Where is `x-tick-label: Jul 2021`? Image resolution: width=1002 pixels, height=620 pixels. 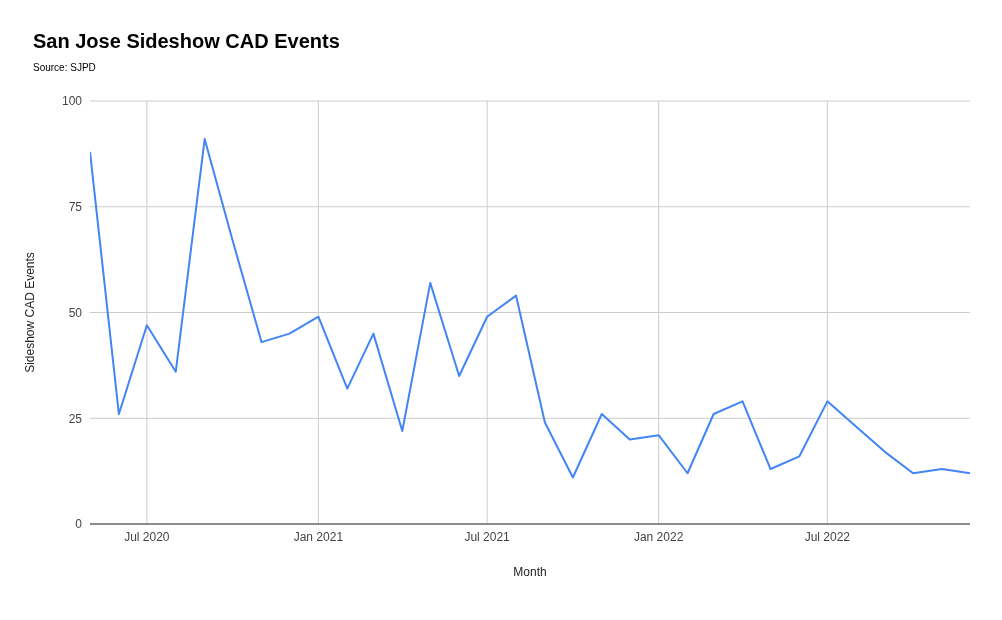 x-tick-label: Jul 2021 is located at coordinates (487, 536).